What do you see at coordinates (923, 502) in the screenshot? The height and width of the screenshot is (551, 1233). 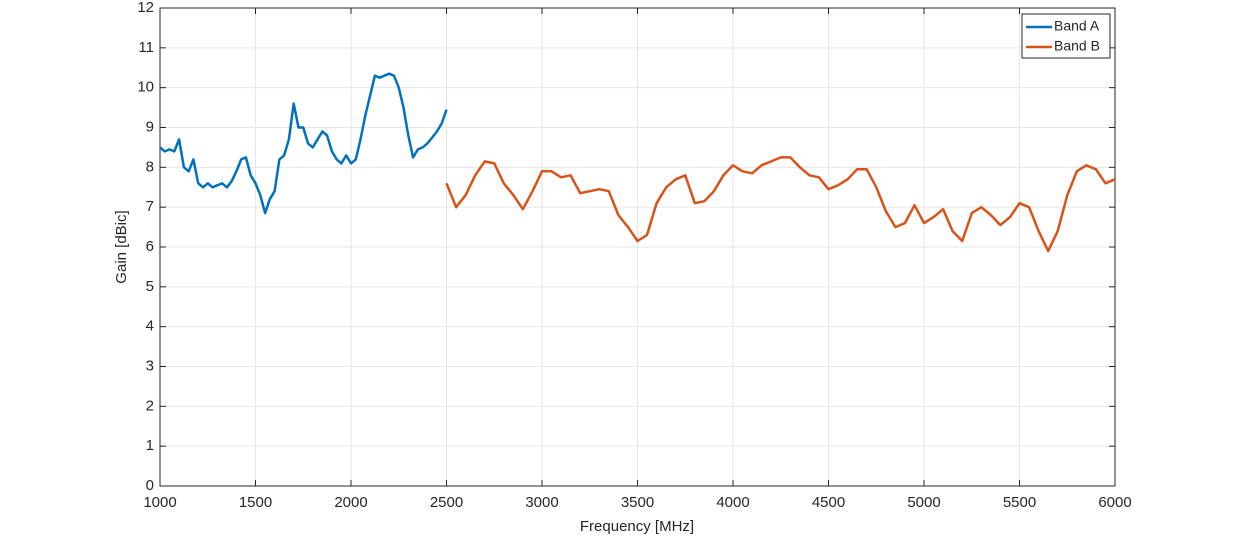 I see `x-tick-label: 5000` at bounding box center [923, 502].